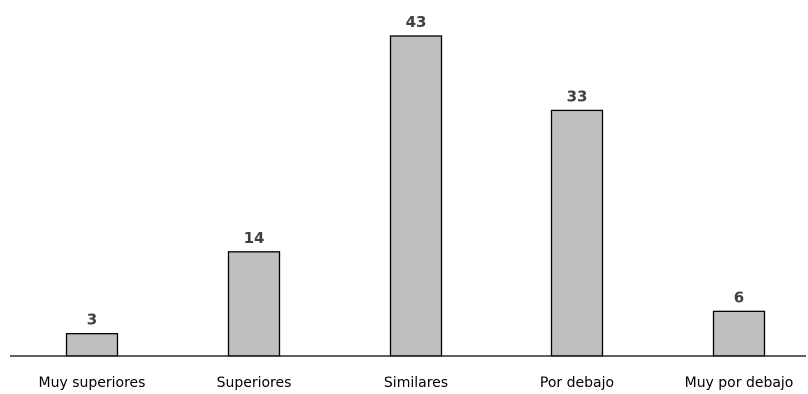 This screenshot has width=808, height=394. I want to click on category-label-2: Superiores, so click(254, 383).